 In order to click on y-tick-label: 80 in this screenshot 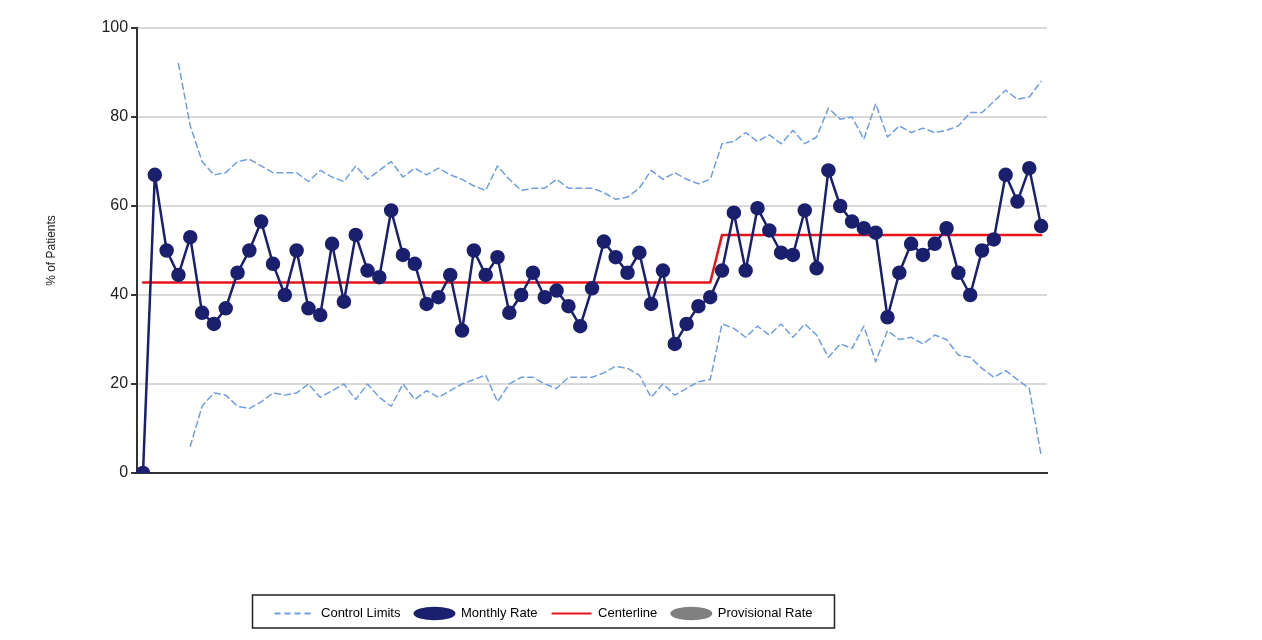, I will do `click(119, 116)`.